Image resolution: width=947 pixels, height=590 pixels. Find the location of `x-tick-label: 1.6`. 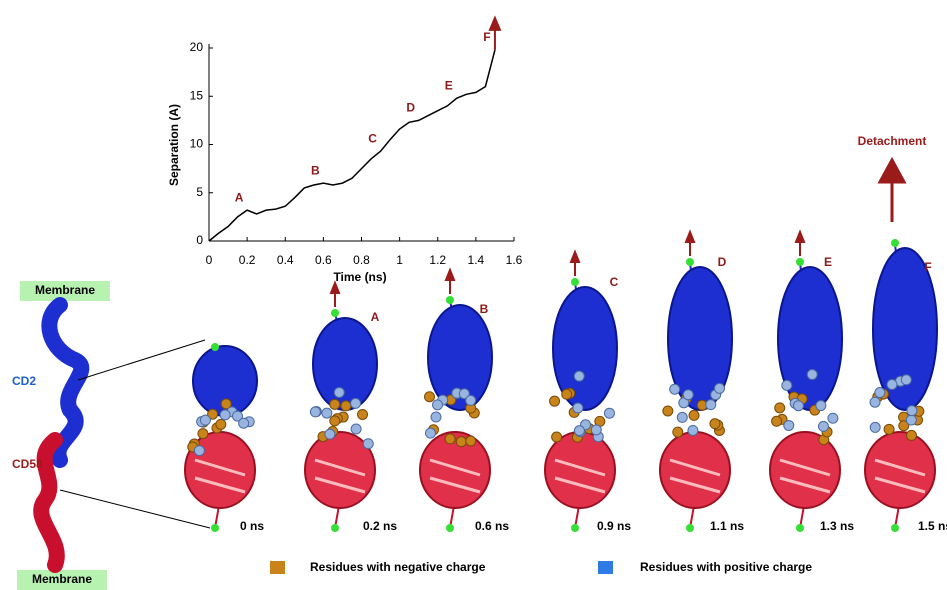

x-tick-label: 1.6 is located at coordinates (514, 260).